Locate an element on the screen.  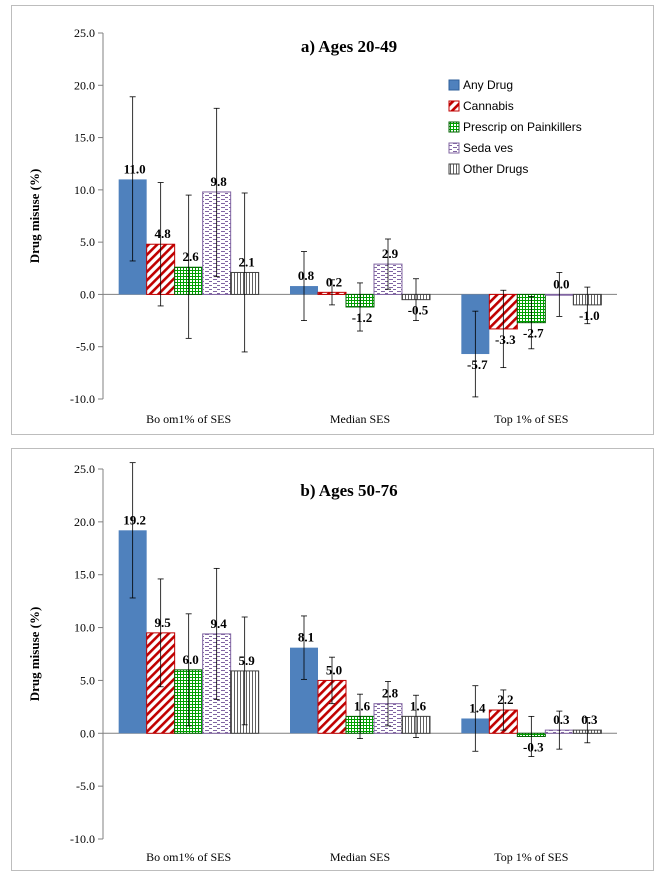
data-label: 5.9 is located at coordinates (247, 660).